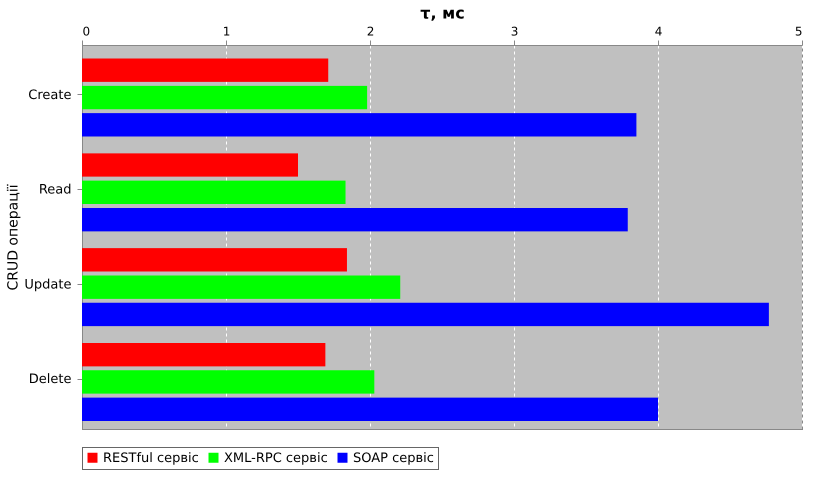 This screenshot has width=834, height=488. Describe the element at coordinates (442, 13) in the screenshot. I see `x-axis-title: τ, мс` at that location.